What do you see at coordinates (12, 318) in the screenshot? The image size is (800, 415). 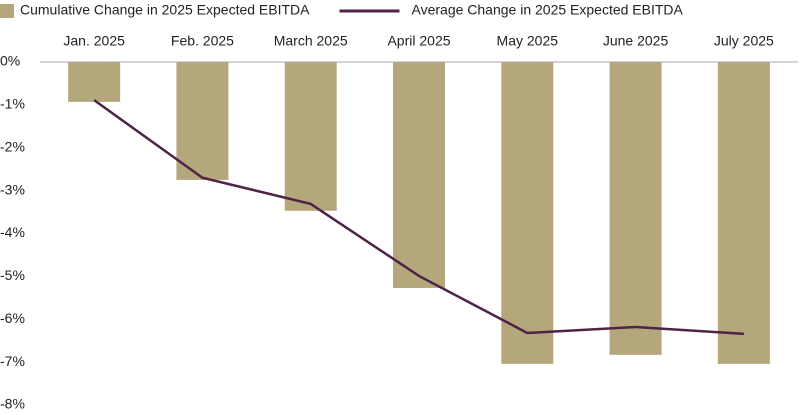 I see `y-tick-label: -6%` at bounding box center [12, 318].